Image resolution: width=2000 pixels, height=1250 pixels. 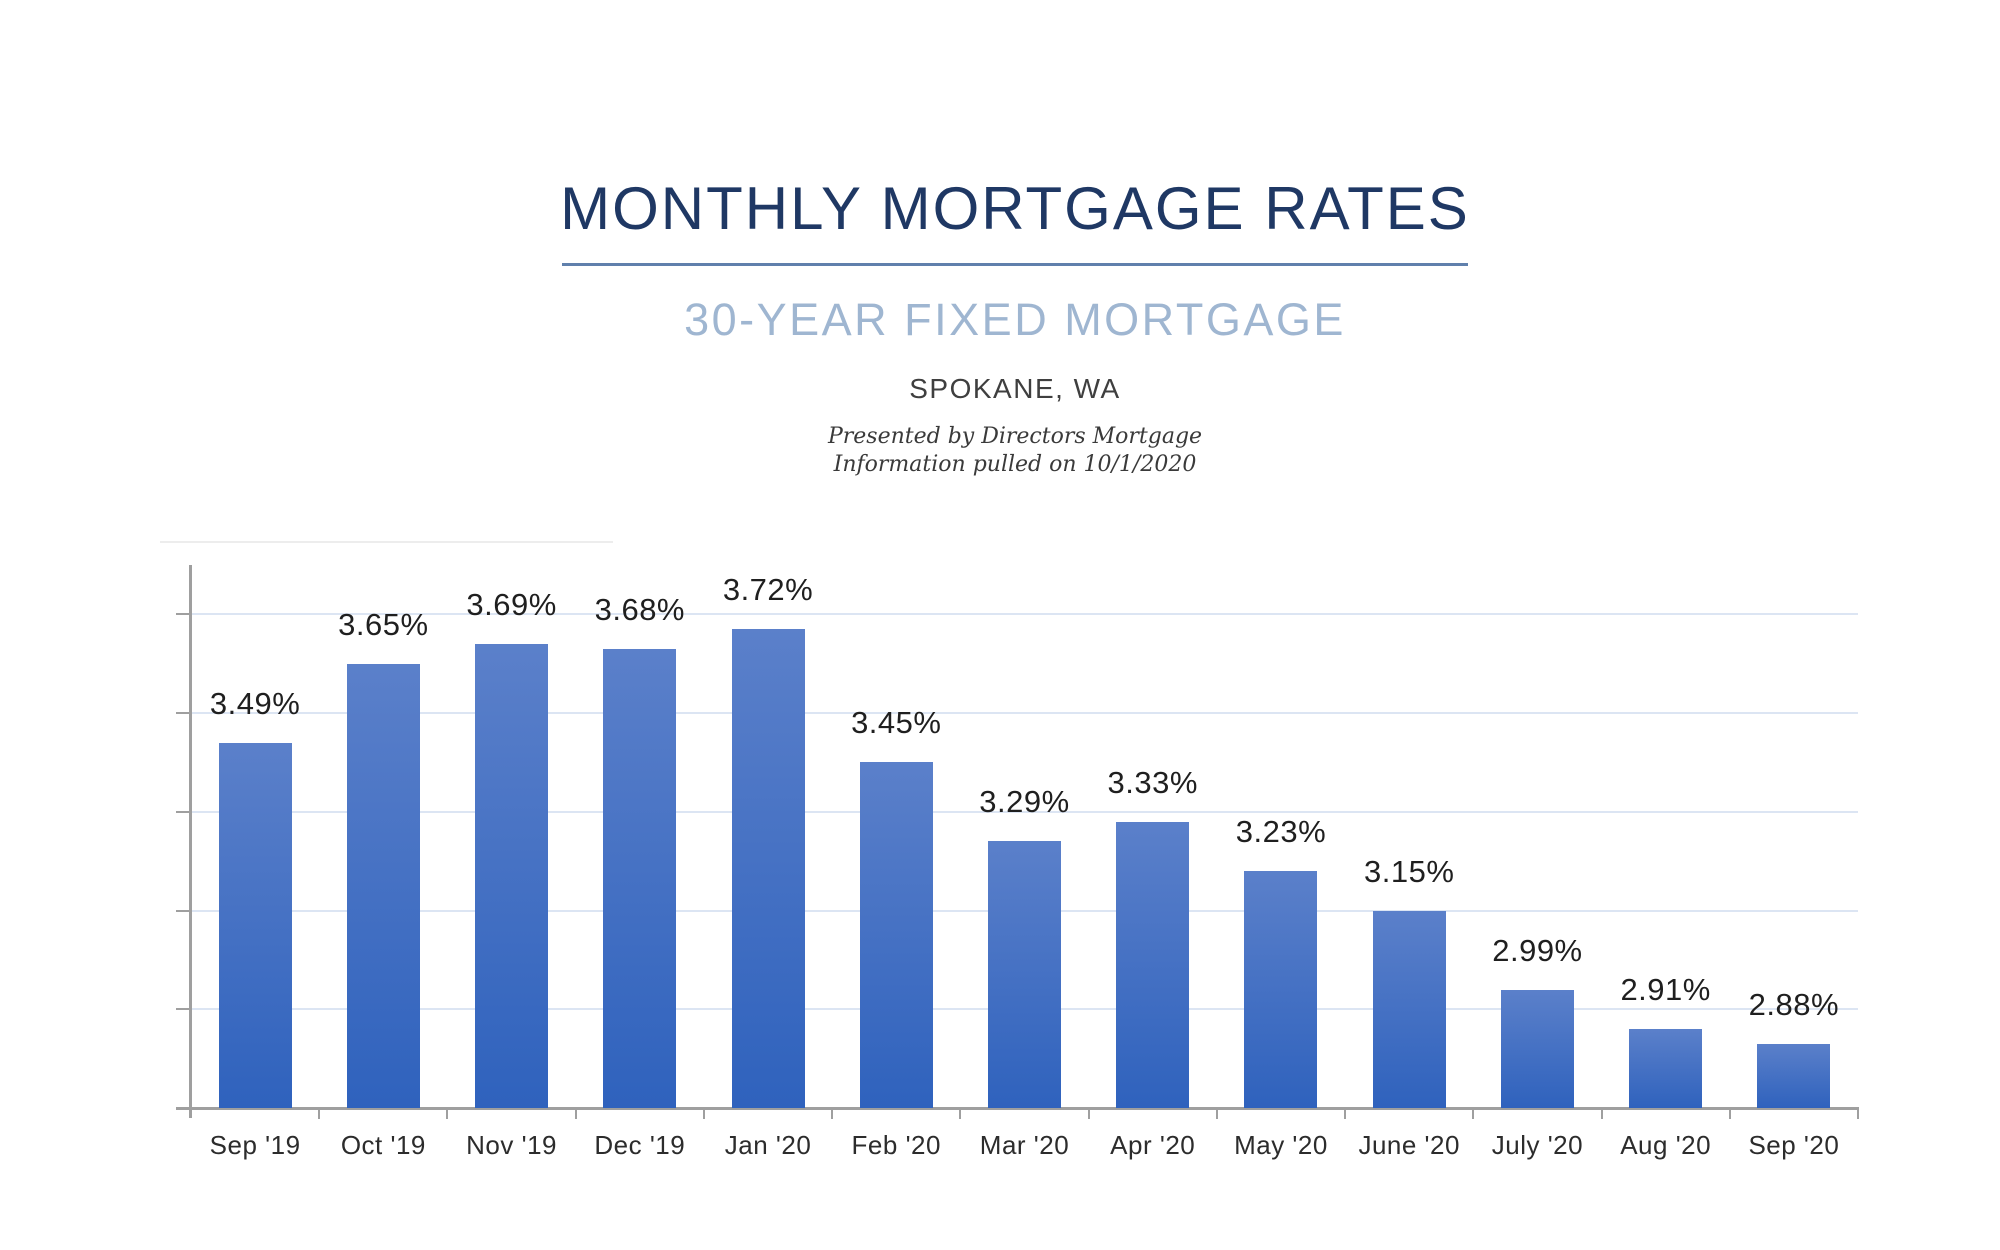 What do you see at coordinates (1015, 464) in the screenshot?
I see `credit-line-2: Information pulled on 10/1/2020` at bounding box center [1015, 464].